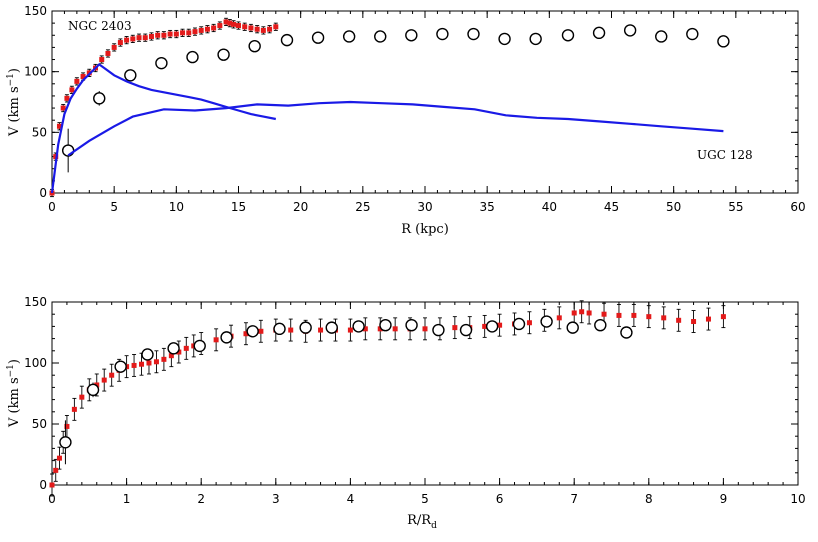 The image size is (818, 542). Describe the element at coordinates (43, 485) in the screenshot. I see `y-tick-label: 0` at that location.